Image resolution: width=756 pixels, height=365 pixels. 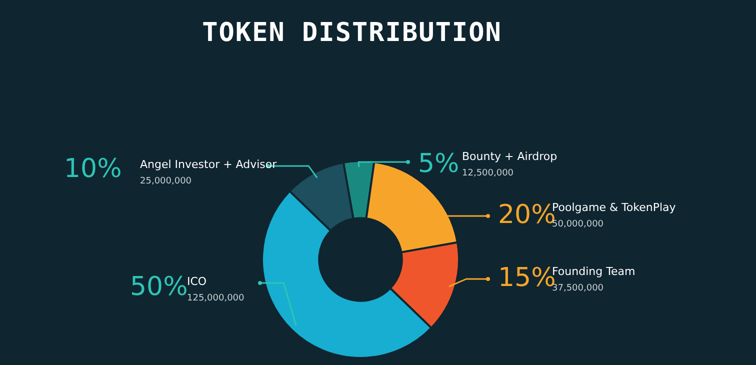 I want to click on data-label: 5%, so click(x=439, y=163).